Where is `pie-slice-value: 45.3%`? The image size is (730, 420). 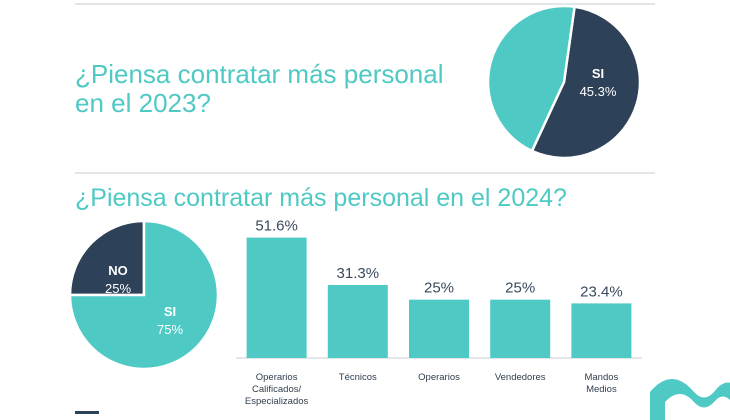
pie-slice-value: 45.3% is located at coordinates (598, 91).